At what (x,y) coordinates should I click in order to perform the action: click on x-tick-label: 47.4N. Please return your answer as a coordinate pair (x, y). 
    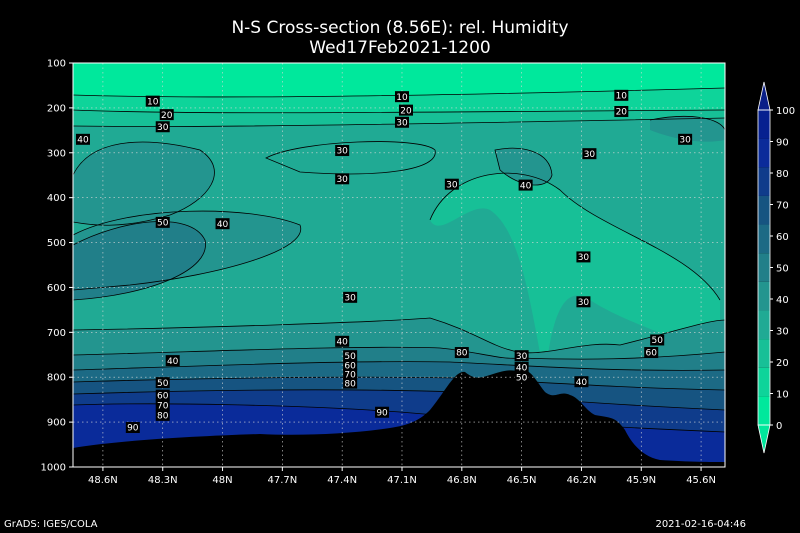
    Looking at the image, I should click on (342, 480).